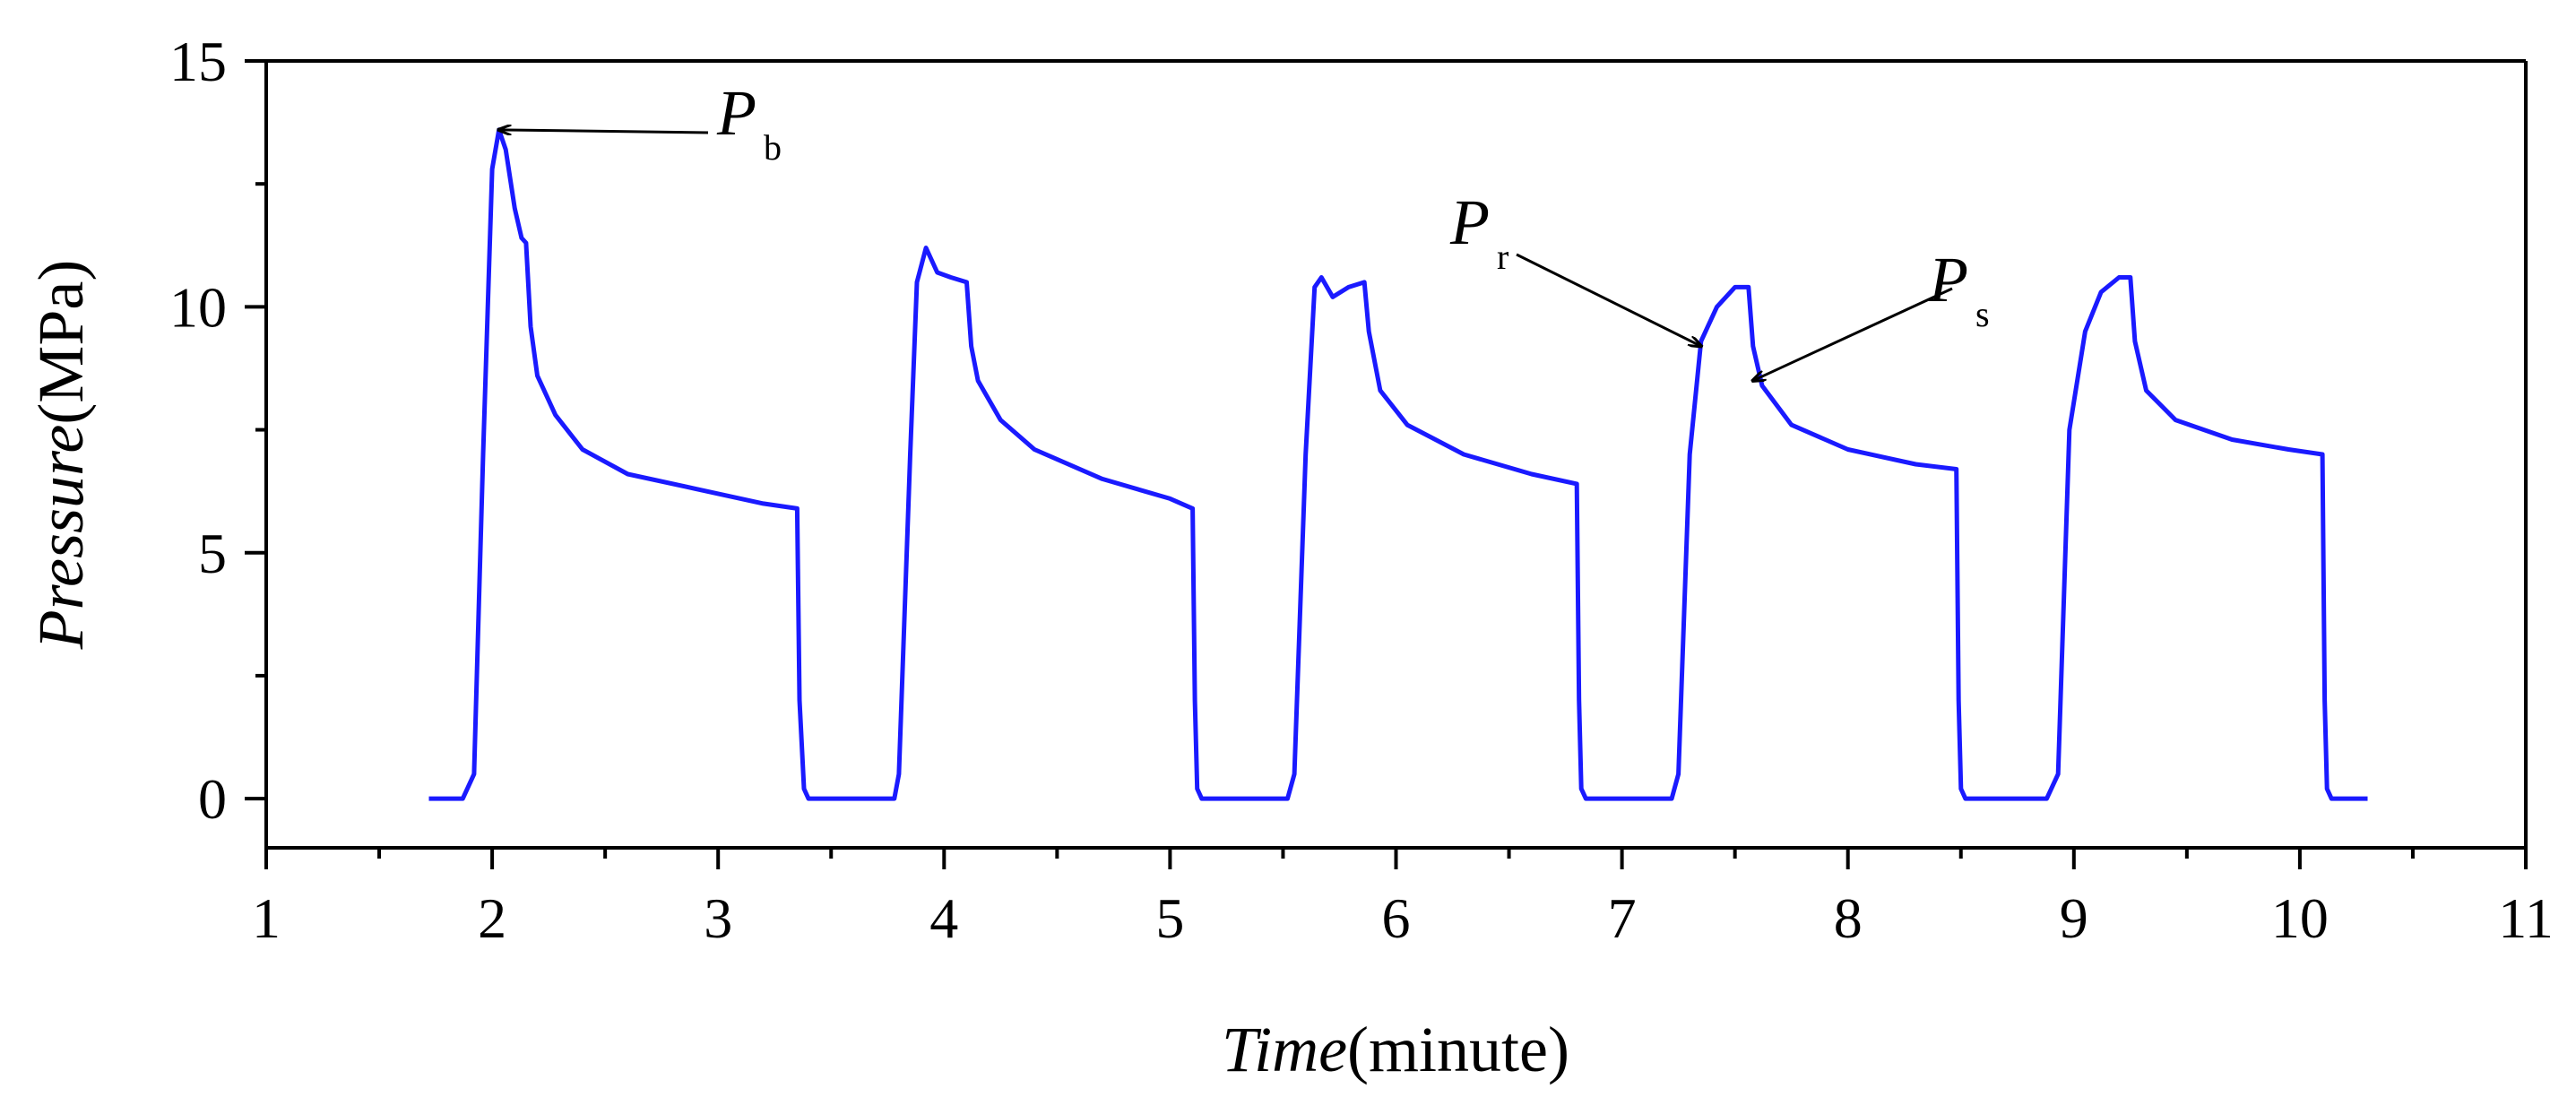  Describe the element at coordinates (1848, 918) in the screenshot. I see `x-tick-label: 8` at that location.